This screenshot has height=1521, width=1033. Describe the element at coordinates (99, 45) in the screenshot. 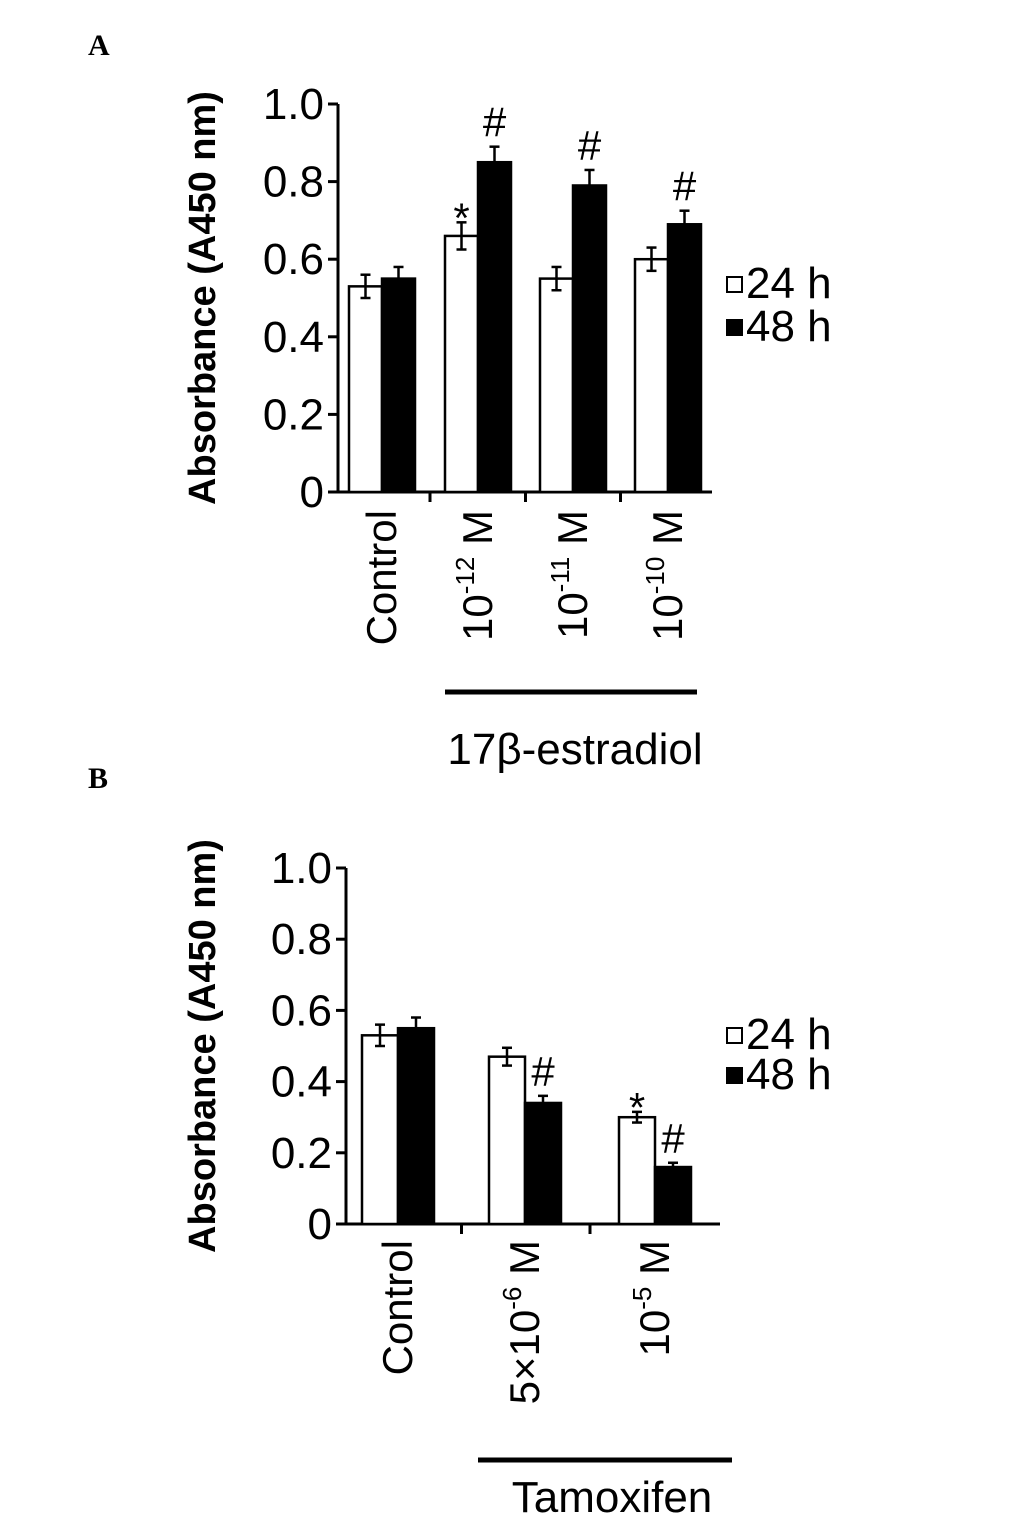

I see `panel-label: A` at that location.